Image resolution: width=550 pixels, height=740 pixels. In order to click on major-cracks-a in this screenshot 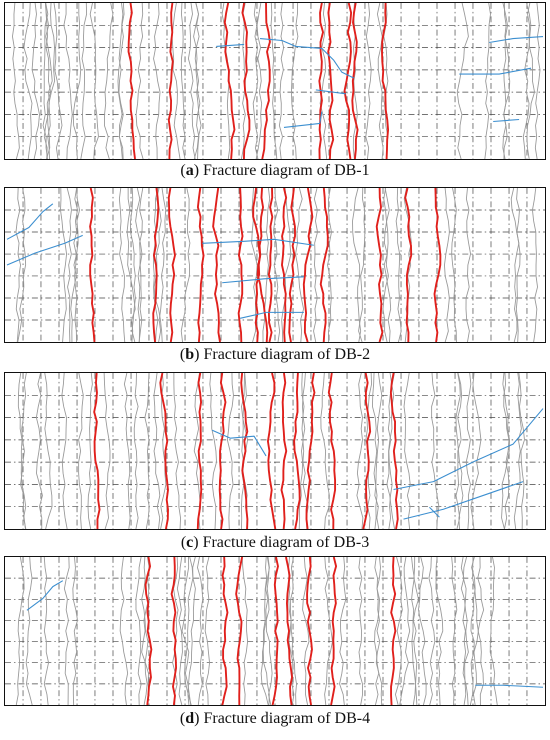, I will do `click(258, 81)`.